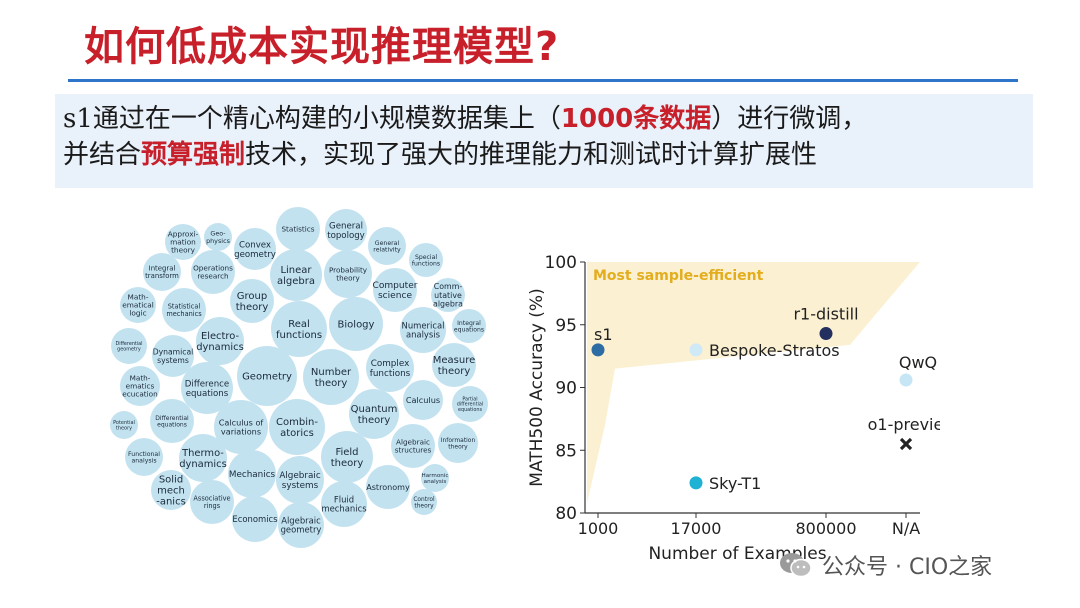 The height and width of the screenshot is (608, 1080). I want to click on topic-bubble: Mechanics, so click(252, 474).